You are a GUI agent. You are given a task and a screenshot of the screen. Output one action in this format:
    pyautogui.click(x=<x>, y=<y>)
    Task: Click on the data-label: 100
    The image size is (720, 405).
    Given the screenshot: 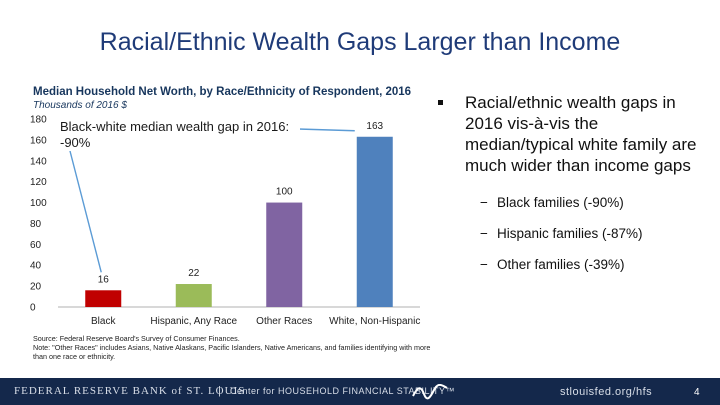 What is the action you would take?
    pyautogui.click(x=284, y=192)
    